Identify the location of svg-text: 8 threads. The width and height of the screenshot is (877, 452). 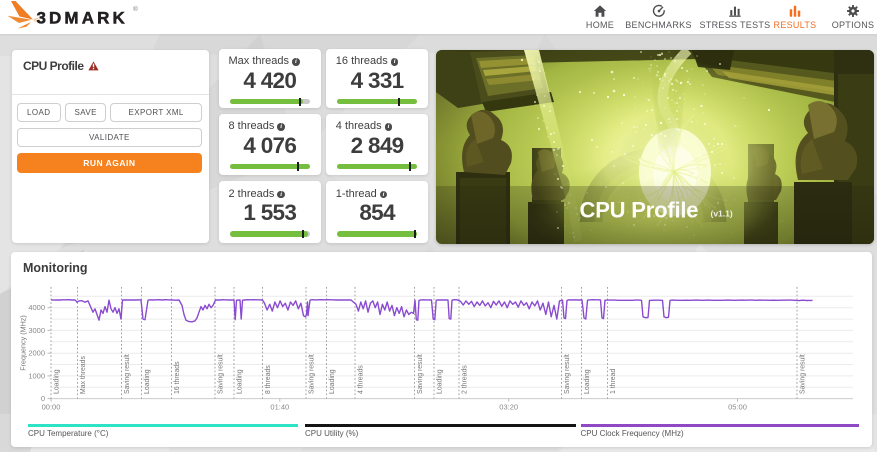
(268, 379).